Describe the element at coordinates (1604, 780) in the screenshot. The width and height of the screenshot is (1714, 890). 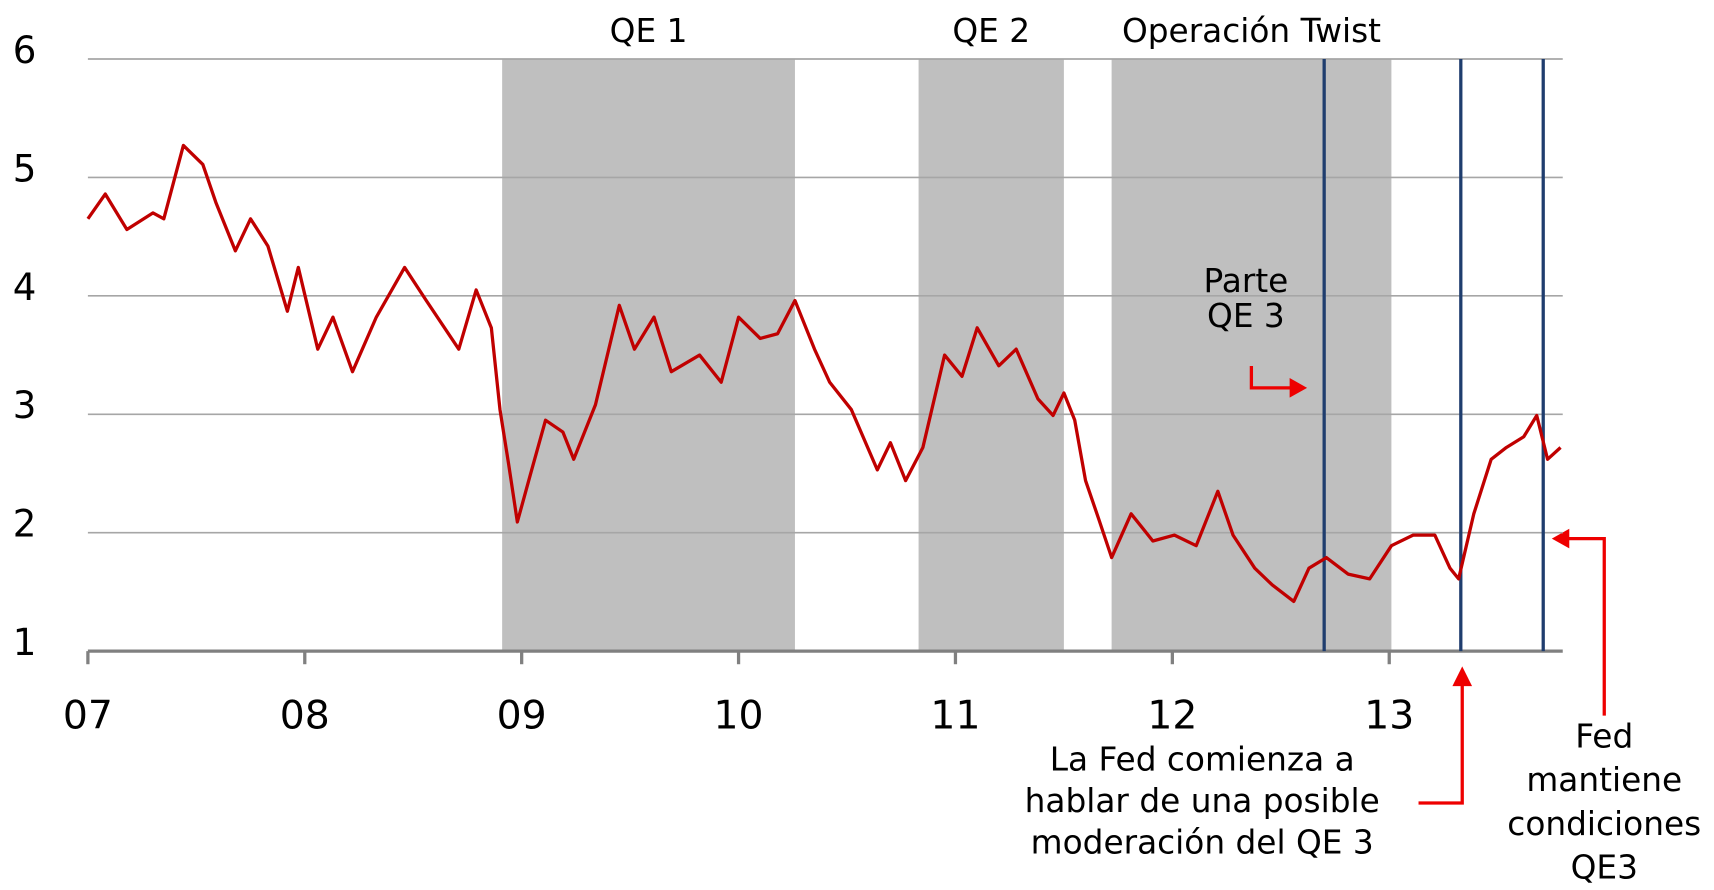
I see `annotation-text: mantiene` at that location.